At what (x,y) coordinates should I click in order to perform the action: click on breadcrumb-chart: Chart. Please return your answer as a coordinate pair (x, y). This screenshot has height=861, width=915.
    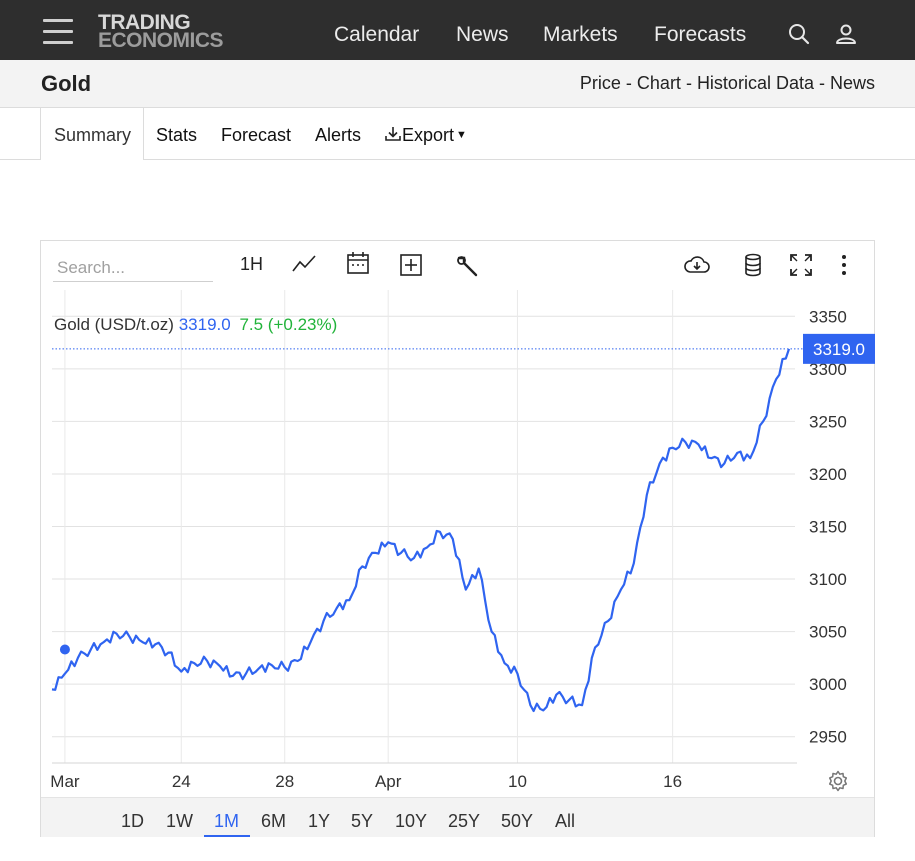
    Looking at the image, I should click on (658, 83).